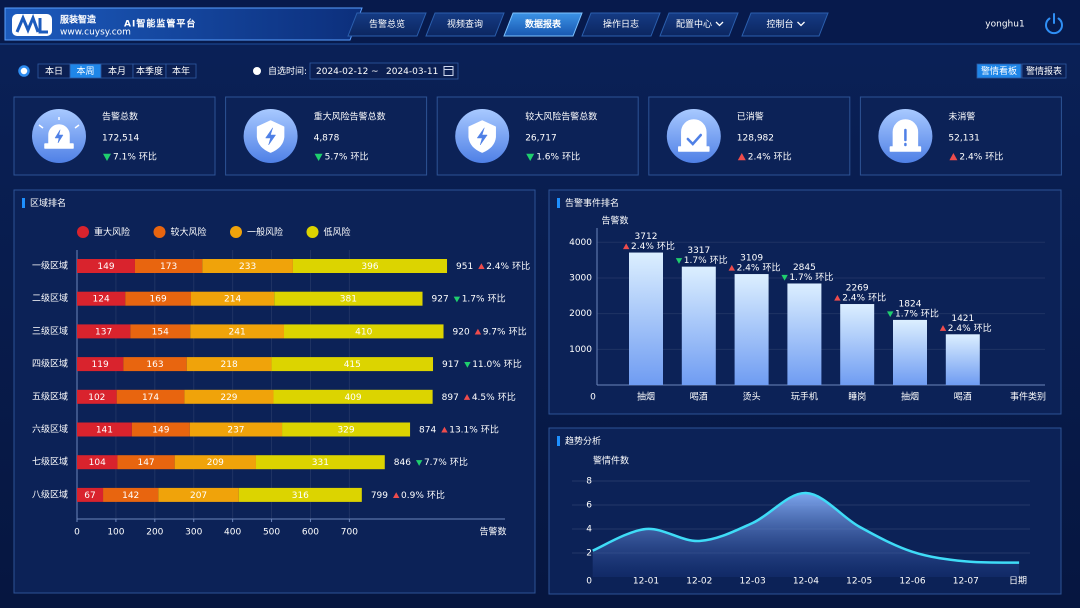 This screenshot has height=608, width=1080. Describe the element at coordinates (1054, 24) in the screenshot. I see `power-button` at that location.